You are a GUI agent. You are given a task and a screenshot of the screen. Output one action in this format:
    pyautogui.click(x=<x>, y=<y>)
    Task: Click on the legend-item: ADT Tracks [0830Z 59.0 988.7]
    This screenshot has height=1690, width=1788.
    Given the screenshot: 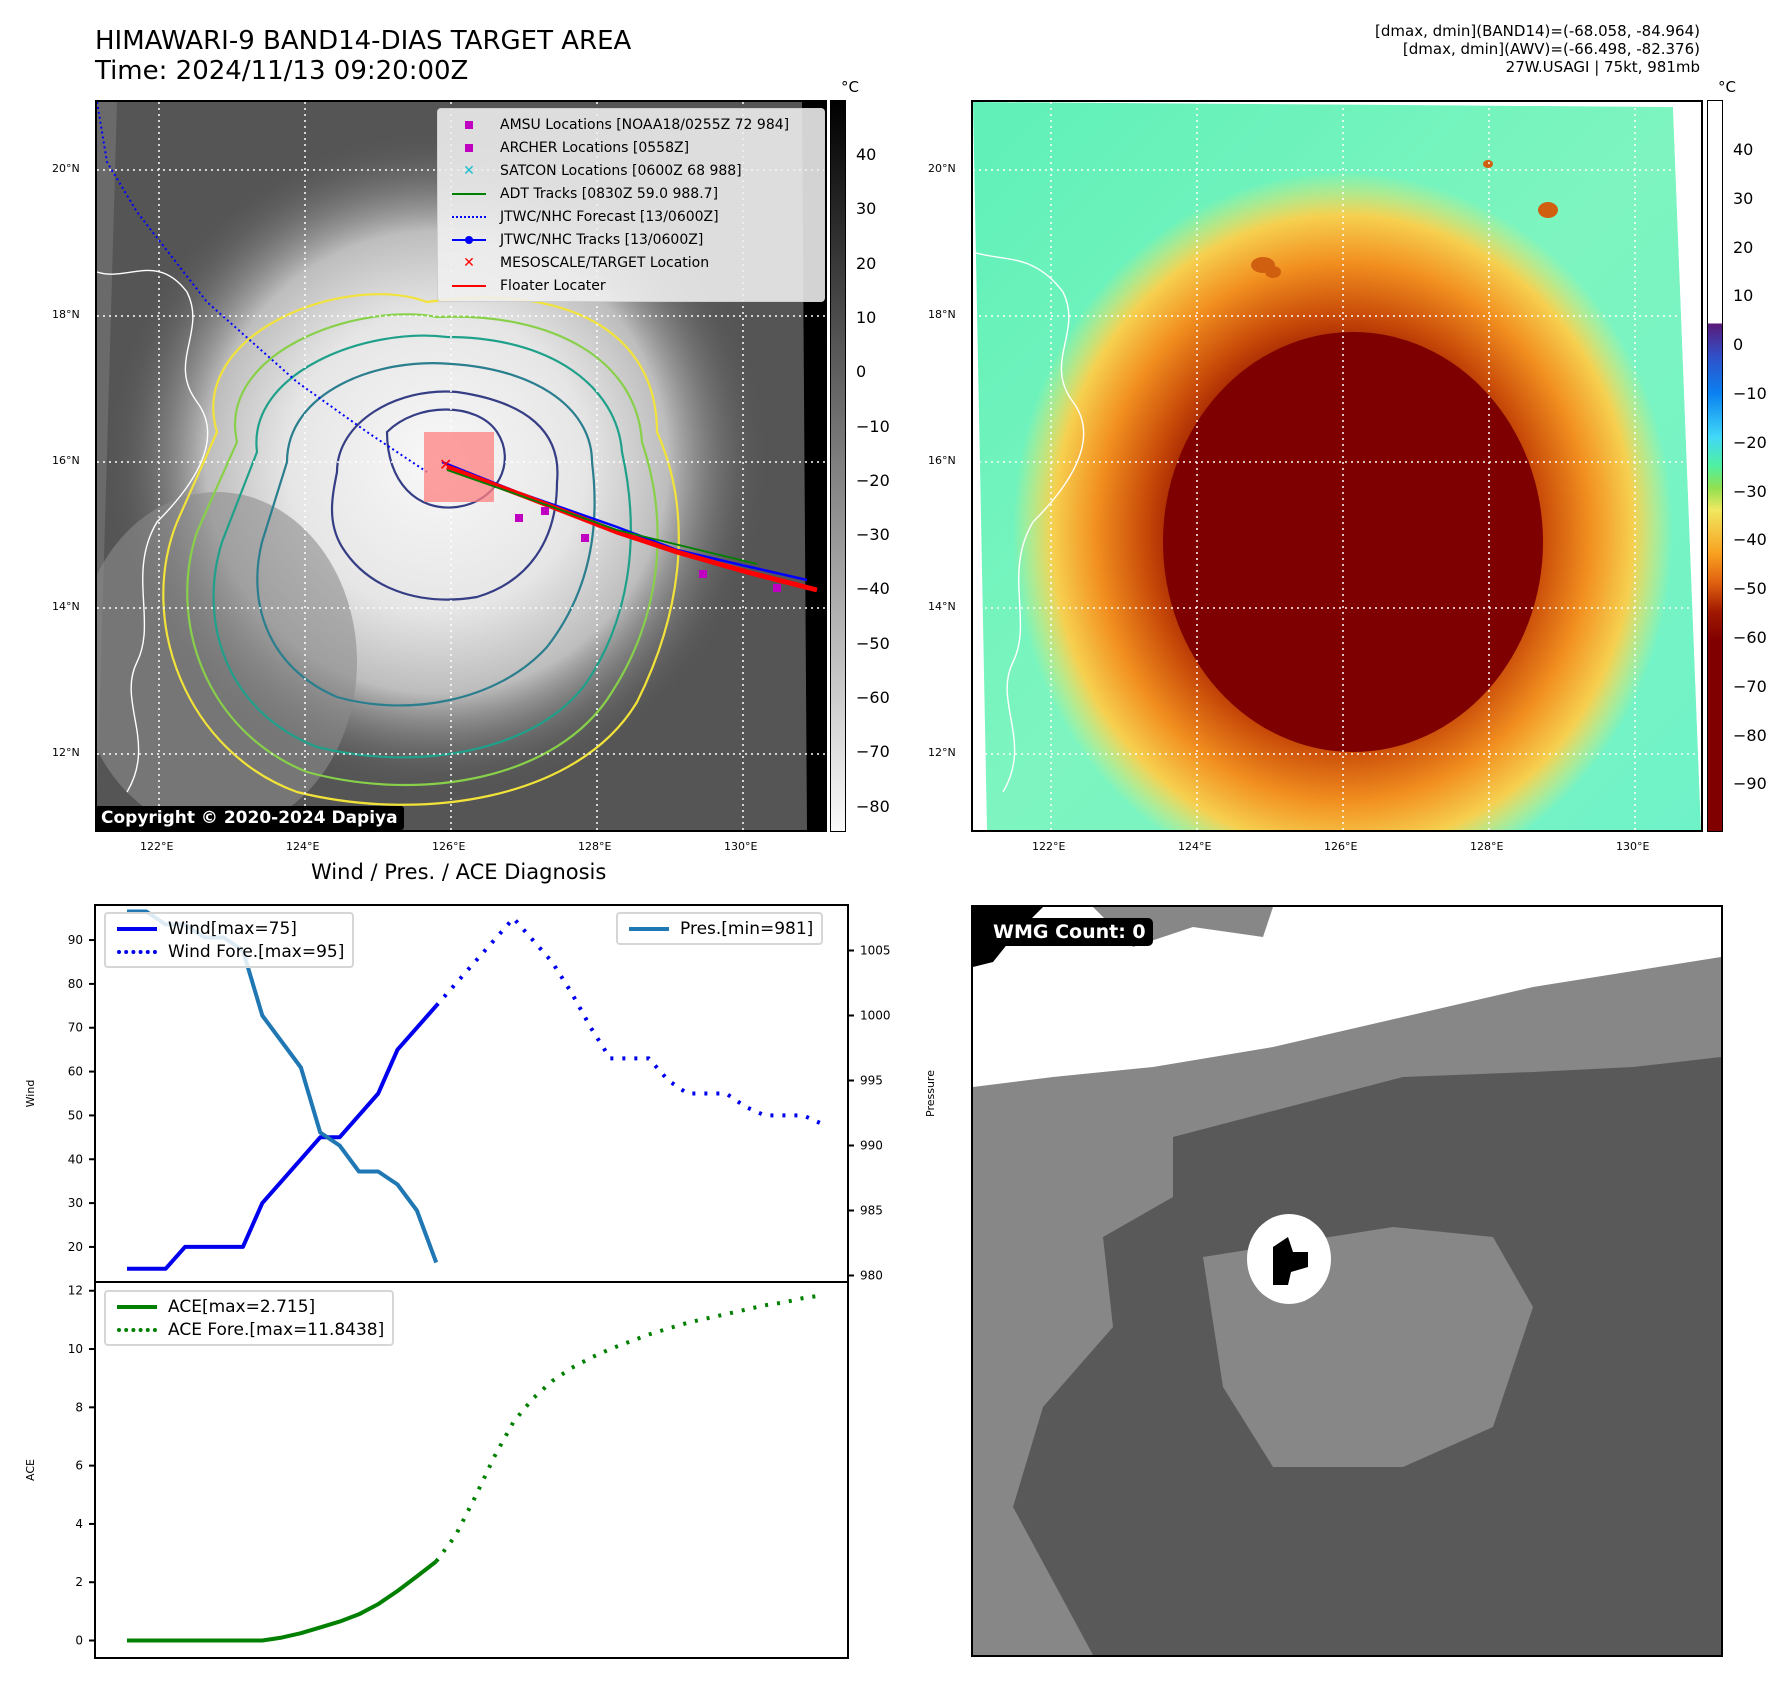 What is the action you would take?
    pyautogui.click(x=631, y=193)
    